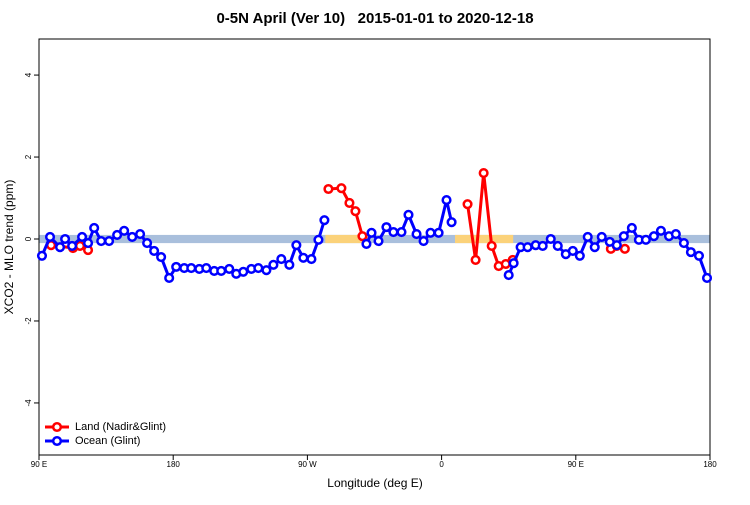 The width and height of the screenshot is (750, 505). What do you see at coordinates (105, 434) in the screenshot?
I see `legend: Land (Nadir&Glint) Ocean (Glint)` at bounding box center [105, 434].